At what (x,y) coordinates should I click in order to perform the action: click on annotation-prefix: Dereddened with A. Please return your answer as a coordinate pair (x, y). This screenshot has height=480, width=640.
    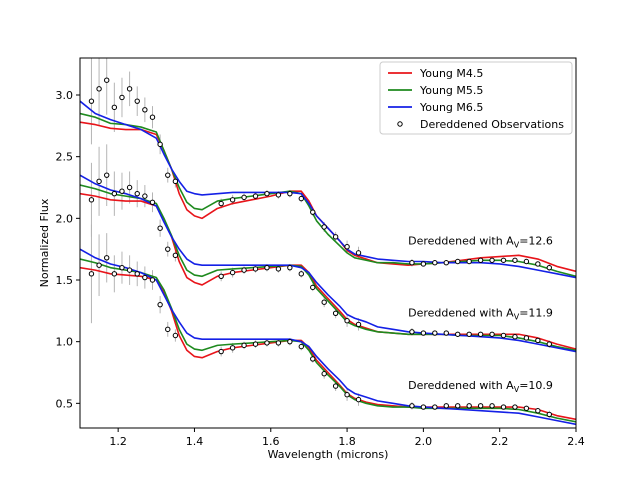
    Looking at the image, I should click on (461, 385).